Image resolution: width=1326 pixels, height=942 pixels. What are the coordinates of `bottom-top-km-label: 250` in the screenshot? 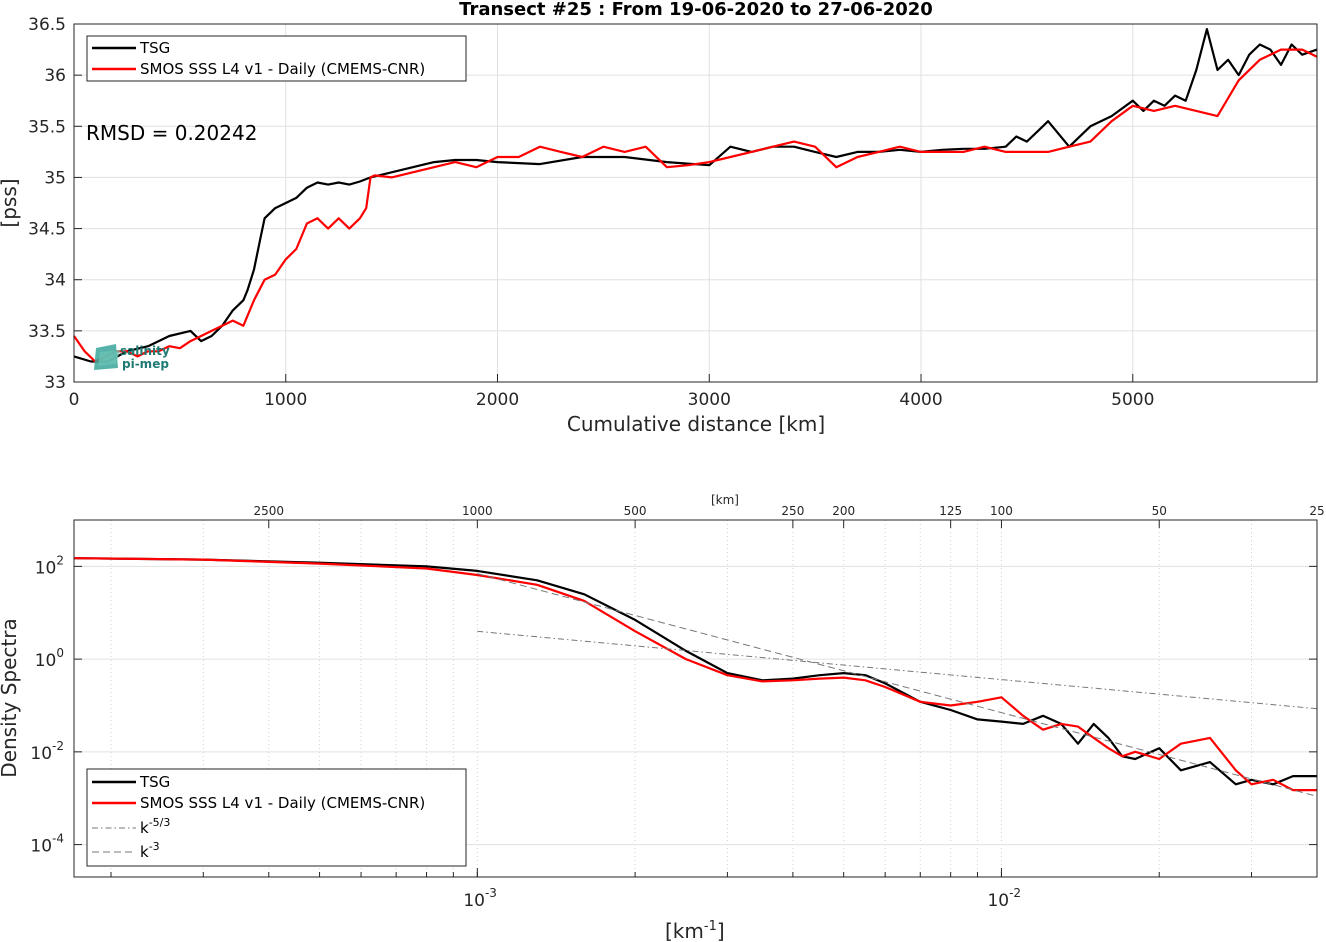 It's located at (792, 511).